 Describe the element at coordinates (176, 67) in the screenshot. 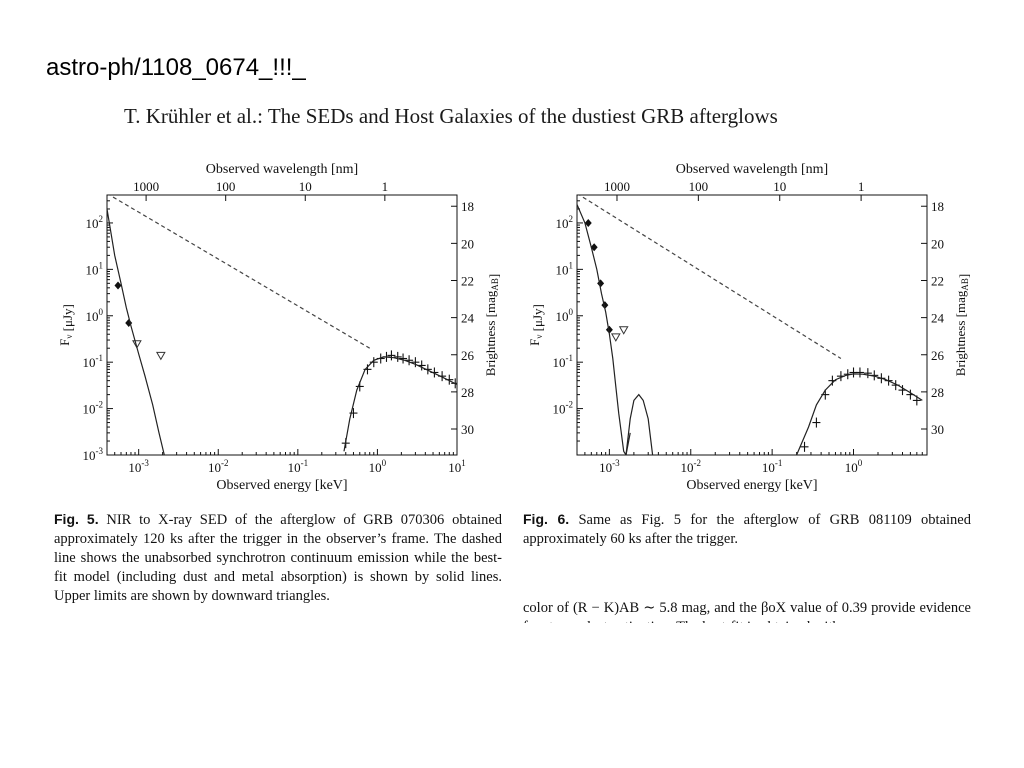

I see `slide-label: astro-ph/1108_0674_!!!_` at that location.